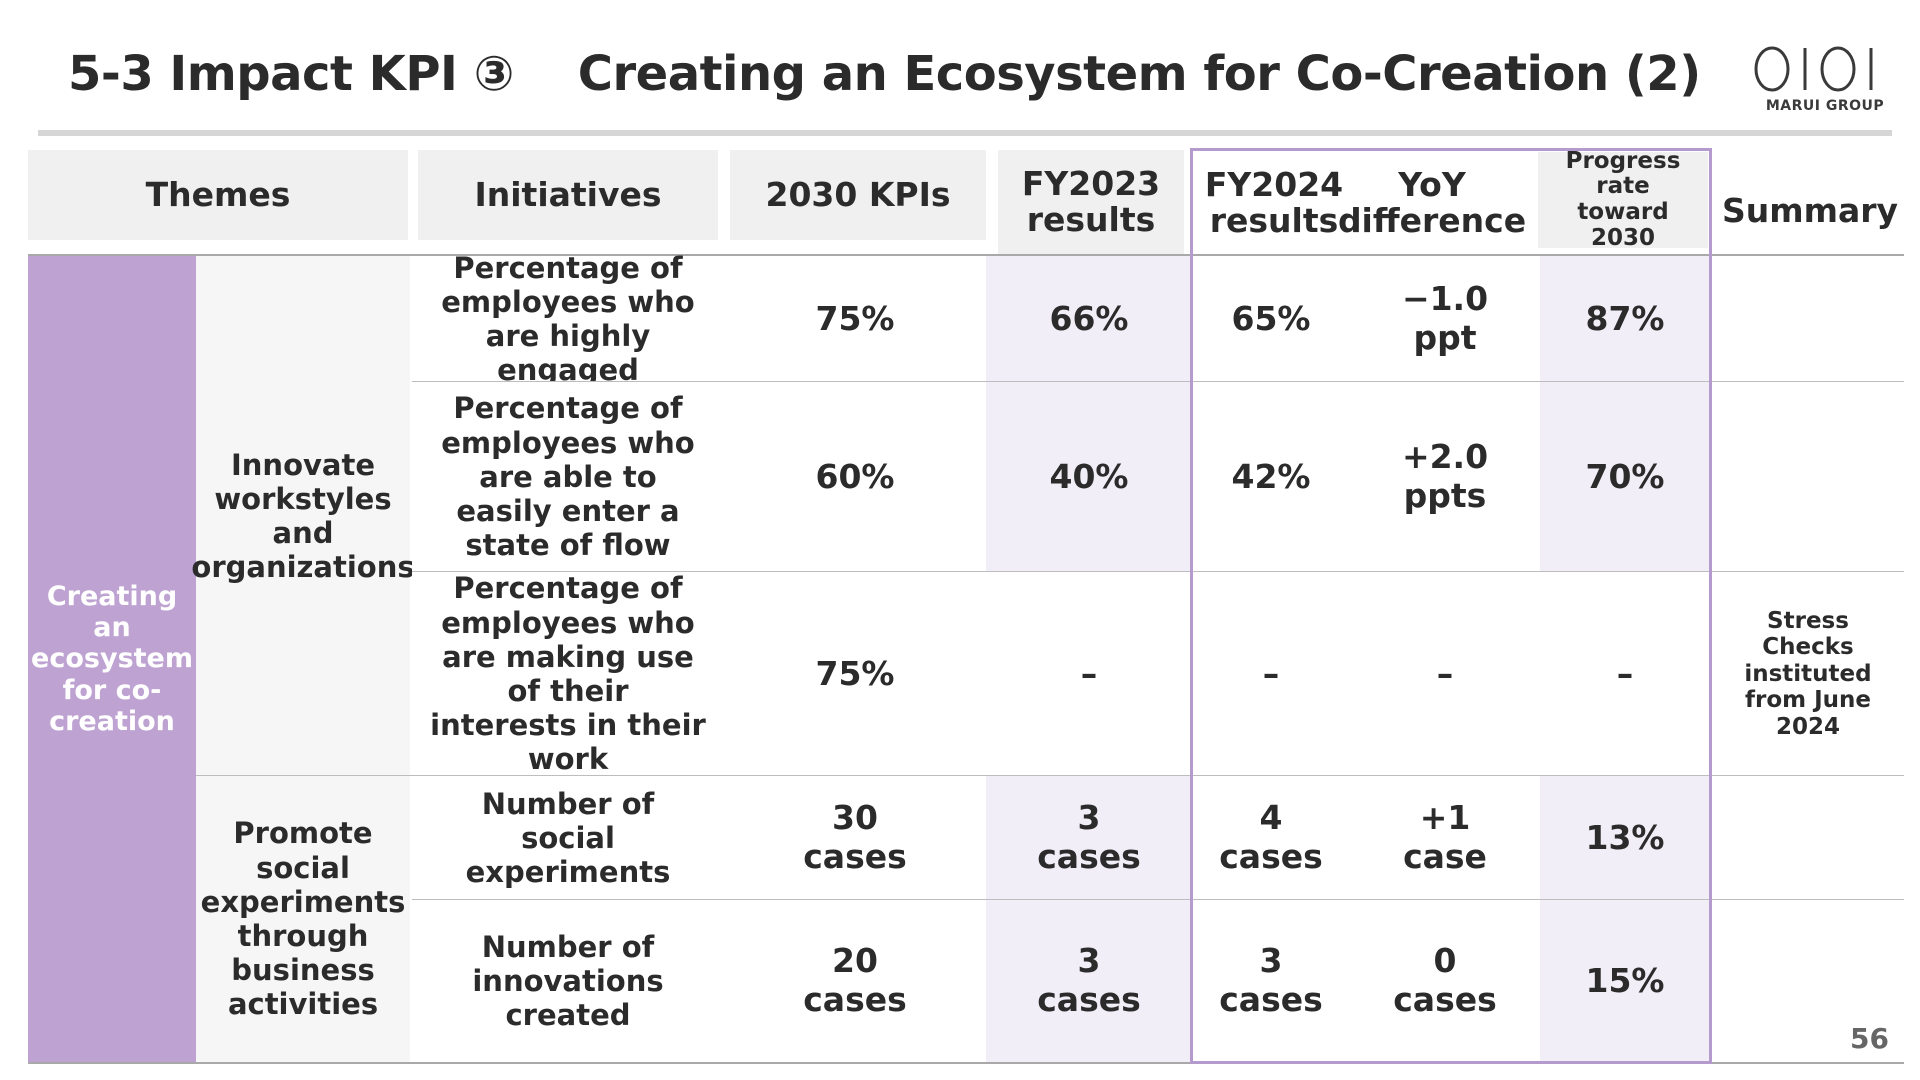 The width and height of the screenshot is (1920, 1080). Describe the element at coordinates (1825, 106) in the screenshot. I see `logo-subtitle: MARUI GROUP` at that location.